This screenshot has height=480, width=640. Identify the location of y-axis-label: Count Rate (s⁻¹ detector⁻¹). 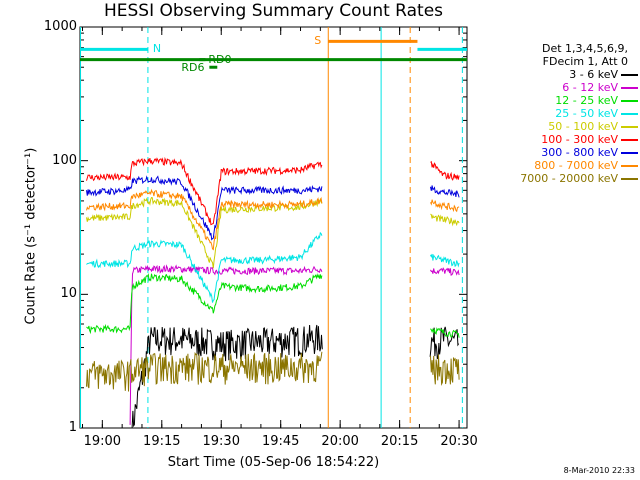
(31, 236).